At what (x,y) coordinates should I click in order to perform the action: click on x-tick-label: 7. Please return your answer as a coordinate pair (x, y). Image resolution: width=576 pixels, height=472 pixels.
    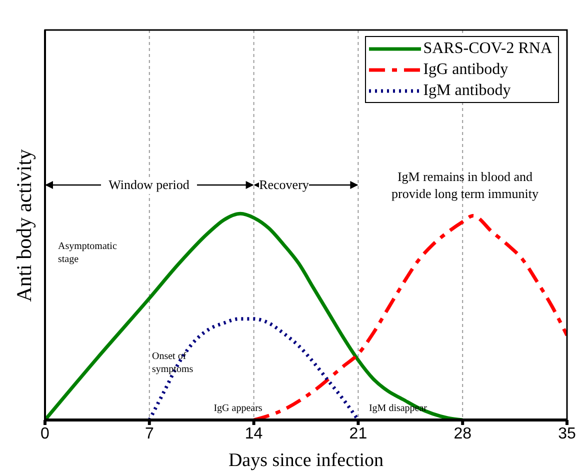
    Looking at the image, I should click on (149, 433).